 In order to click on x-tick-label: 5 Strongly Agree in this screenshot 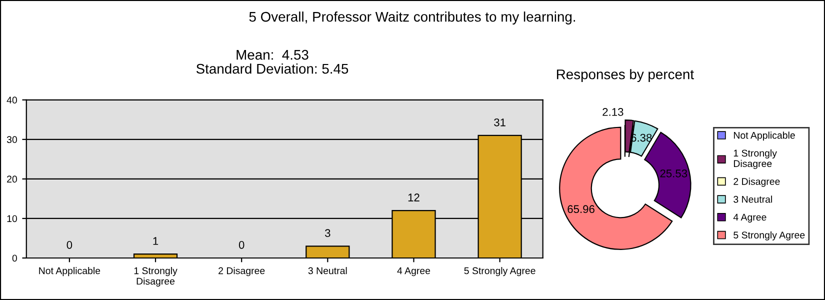, I will do `click(500, 271)`.